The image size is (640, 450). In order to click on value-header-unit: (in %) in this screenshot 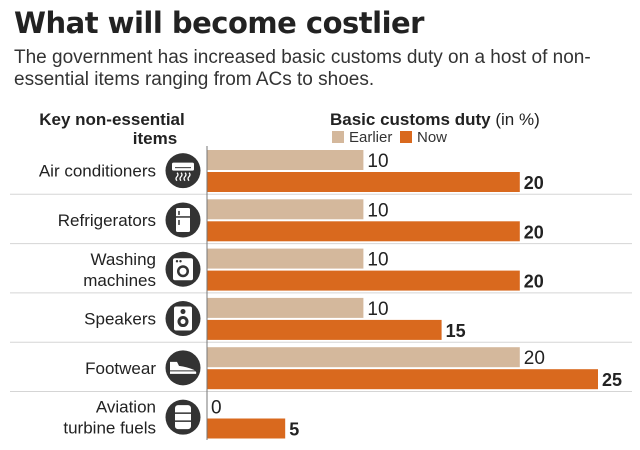, I will do `click(515, 119)`.